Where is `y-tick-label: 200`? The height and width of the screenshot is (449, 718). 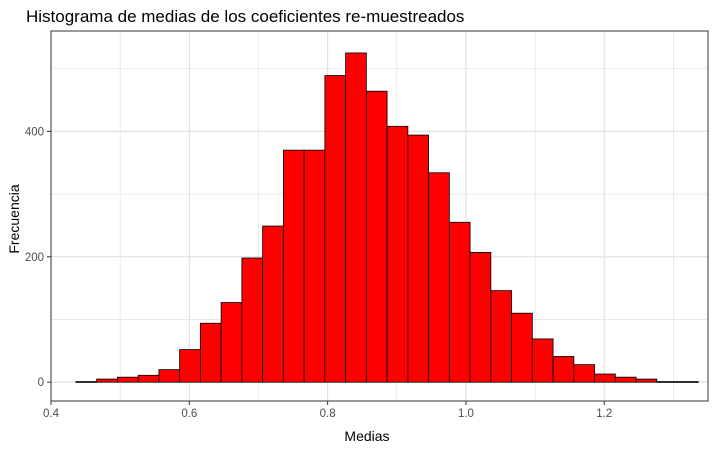 y-tick-label: 200 is located at coordinates (34, 258).